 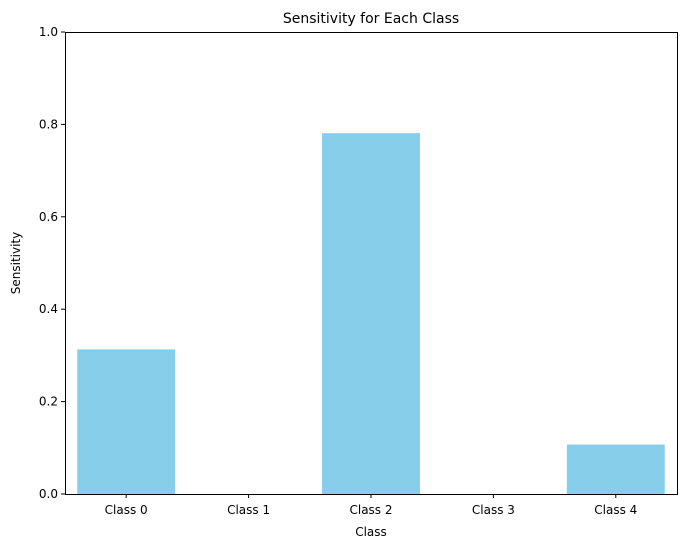 What do you see at coordinates (48, 494) in the screenshot?
I see `y-tick-label: 0.0` at bounding box center [48, 494].